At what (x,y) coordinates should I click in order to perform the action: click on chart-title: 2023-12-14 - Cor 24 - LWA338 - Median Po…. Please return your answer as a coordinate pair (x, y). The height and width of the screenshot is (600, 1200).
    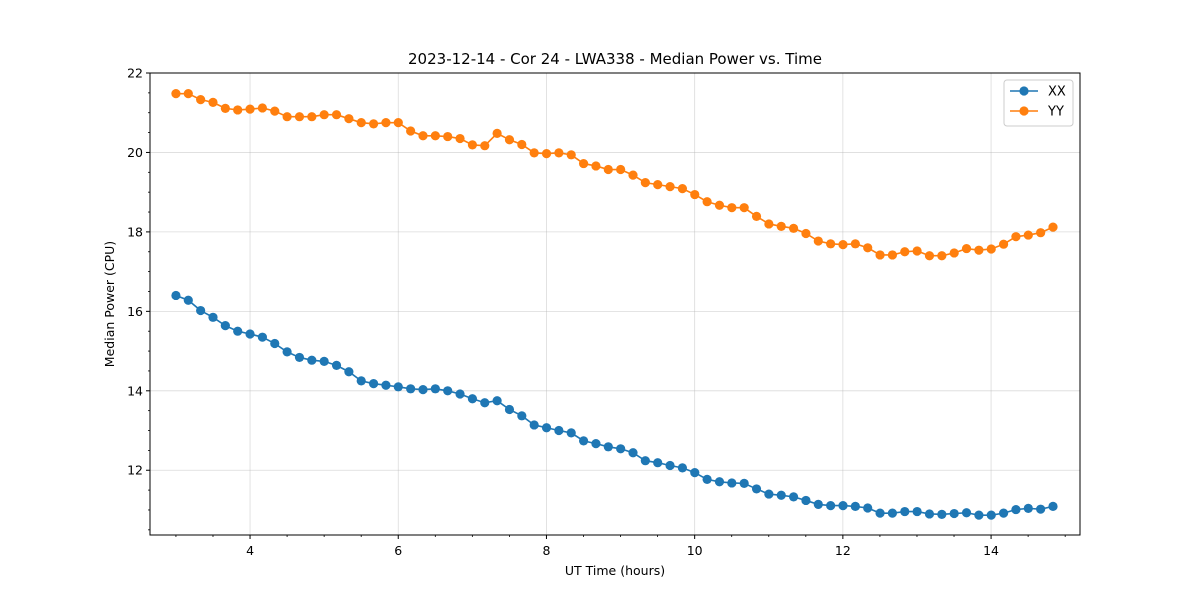
    Looking at the image, I should click on (615, 59).